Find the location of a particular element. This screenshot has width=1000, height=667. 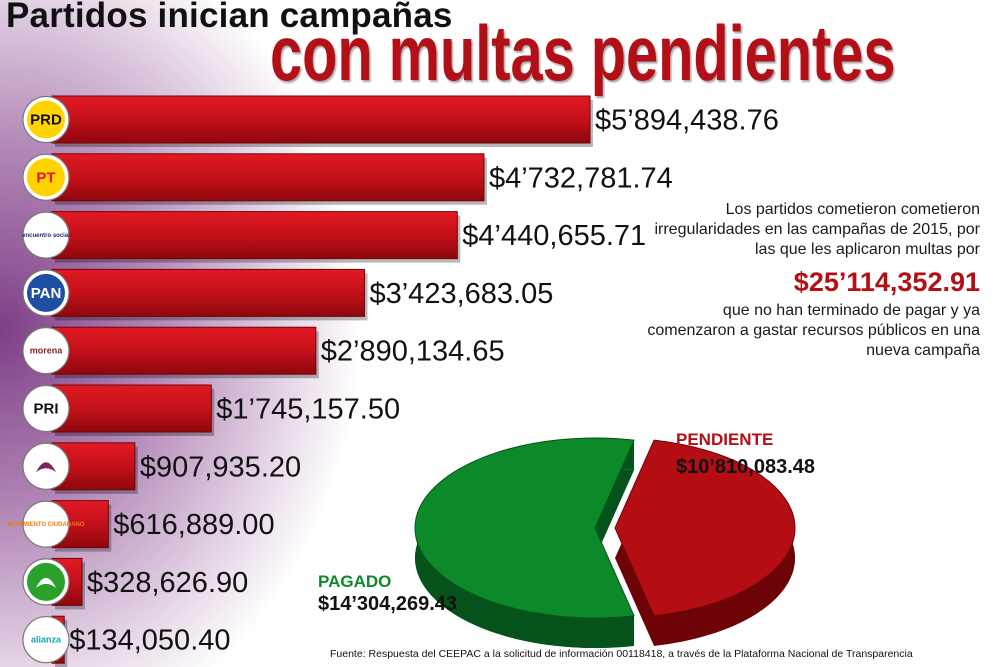

encuentro-social-logo: encuentro social is located at coordinates (46, 235).